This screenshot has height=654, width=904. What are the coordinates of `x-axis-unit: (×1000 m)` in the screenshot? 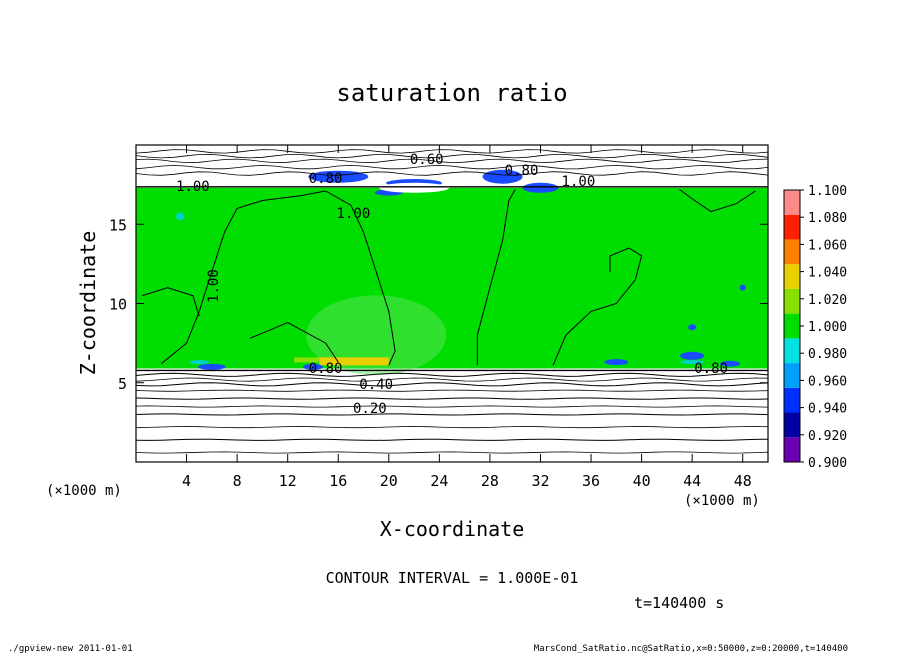 It's located at (722, 501).